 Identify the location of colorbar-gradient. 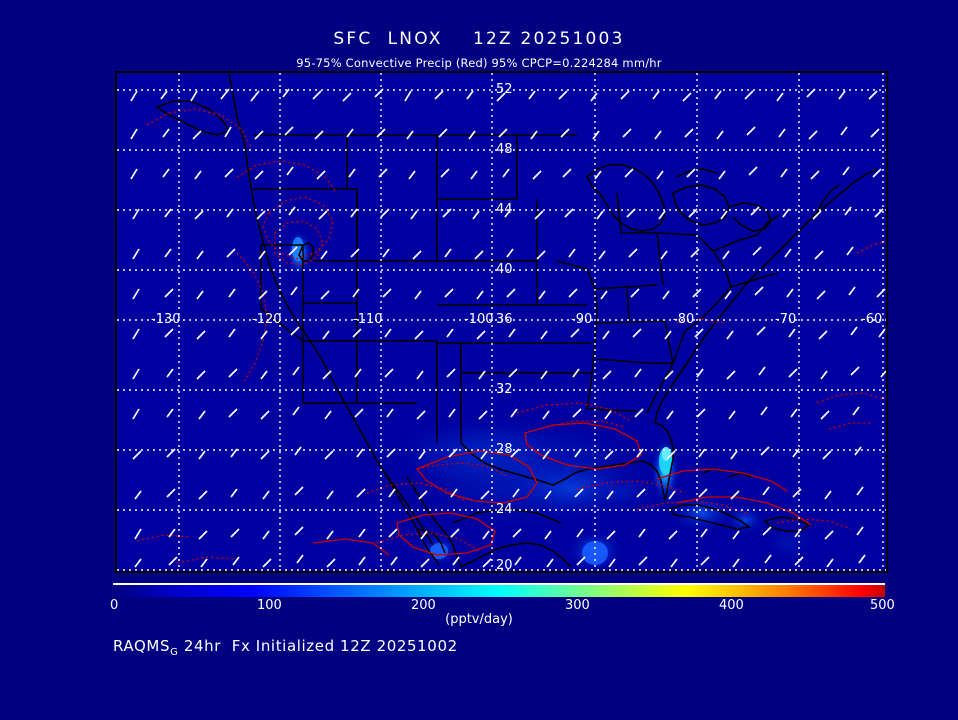
(499, 590).